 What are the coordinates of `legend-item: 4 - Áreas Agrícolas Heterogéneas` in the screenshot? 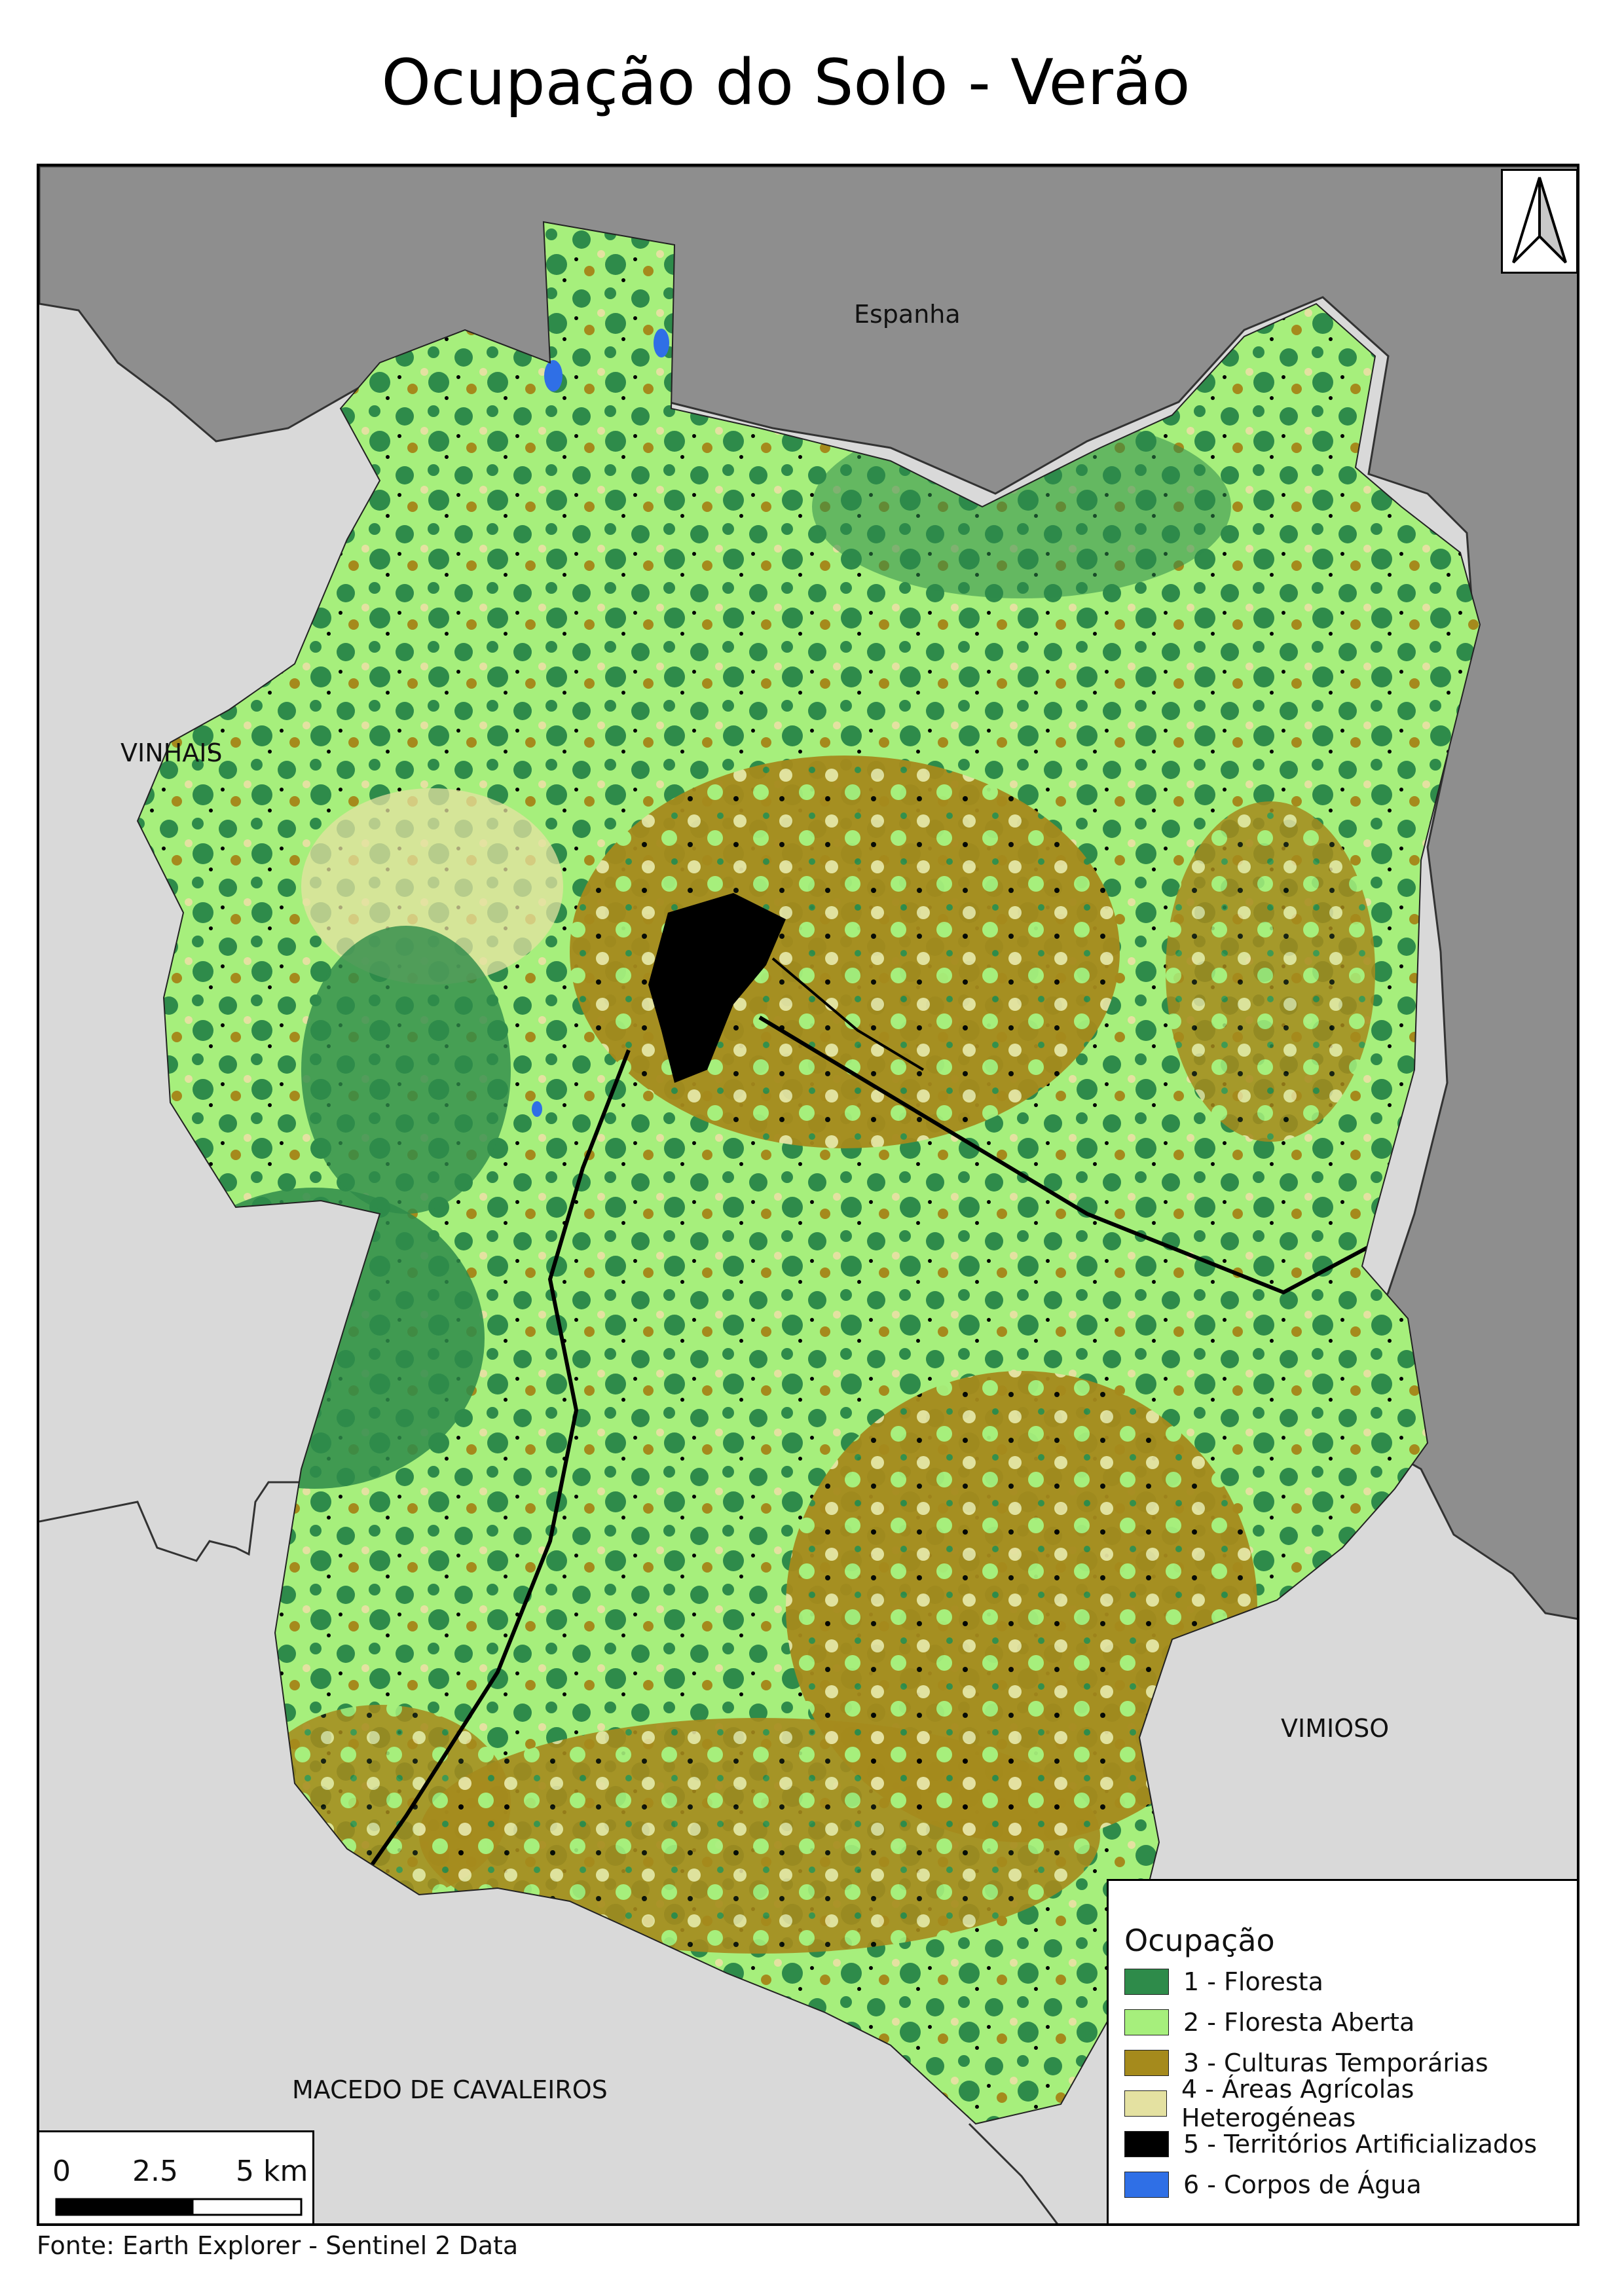 It's located at (1350, 2103).